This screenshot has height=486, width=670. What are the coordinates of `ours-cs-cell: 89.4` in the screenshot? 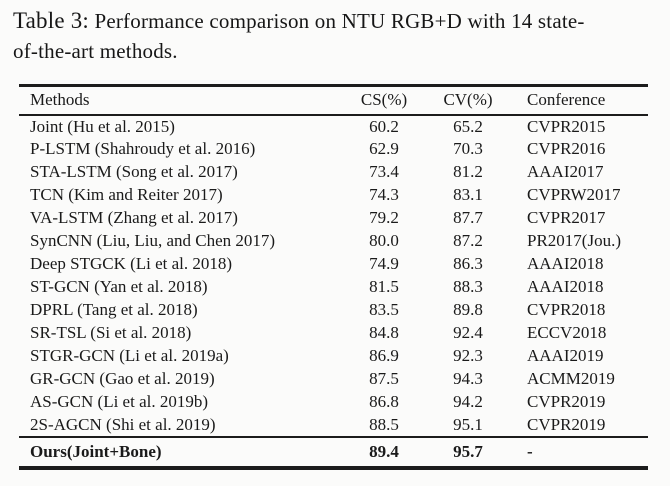 It's located at (384, 451).